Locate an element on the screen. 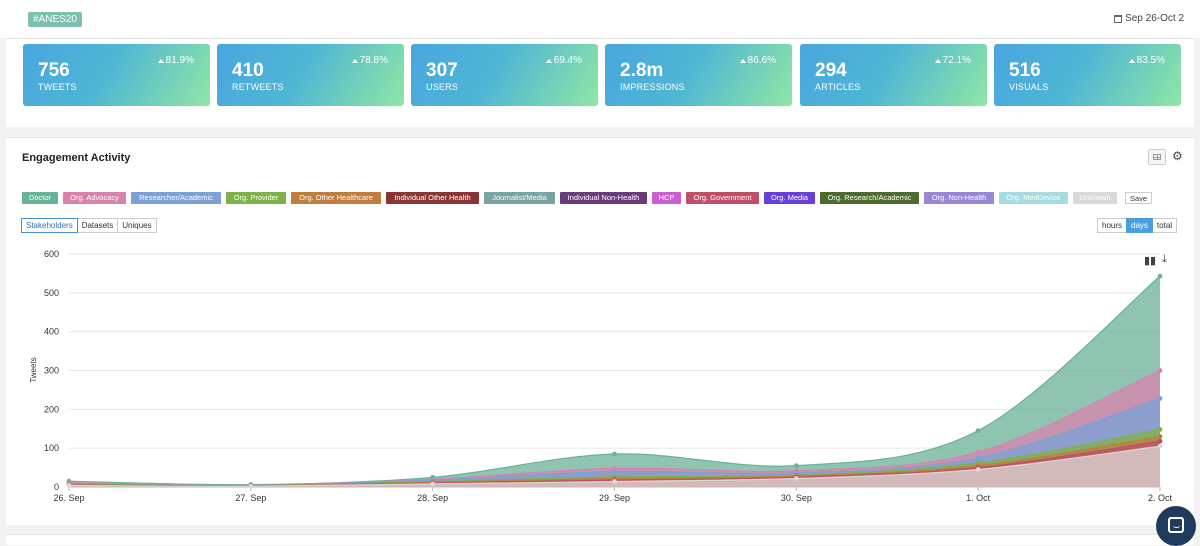 The height and width of the screenshot is (546, 1200). legend-item-unknown: Unknown is located at coordinates (1095, 198).